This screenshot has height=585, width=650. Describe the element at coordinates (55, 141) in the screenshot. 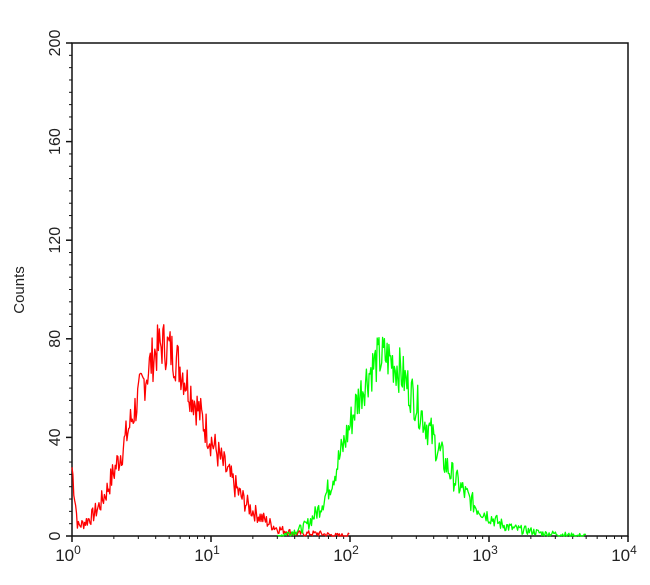

I see `y-tick-label: 160` at that location.